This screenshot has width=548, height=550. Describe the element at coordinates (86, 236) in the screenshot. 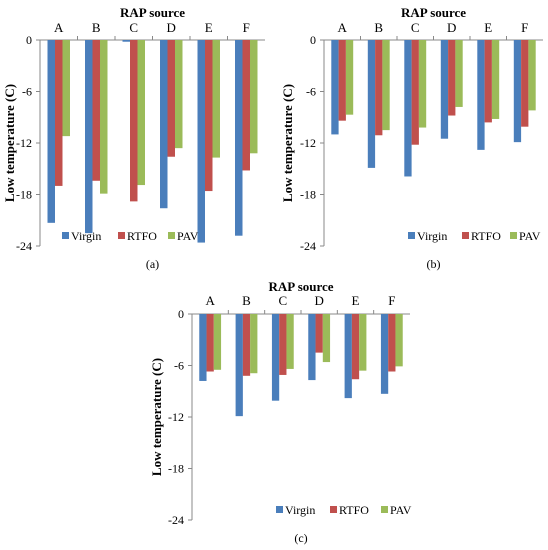

I see `legend-label: Virgin` at that location.